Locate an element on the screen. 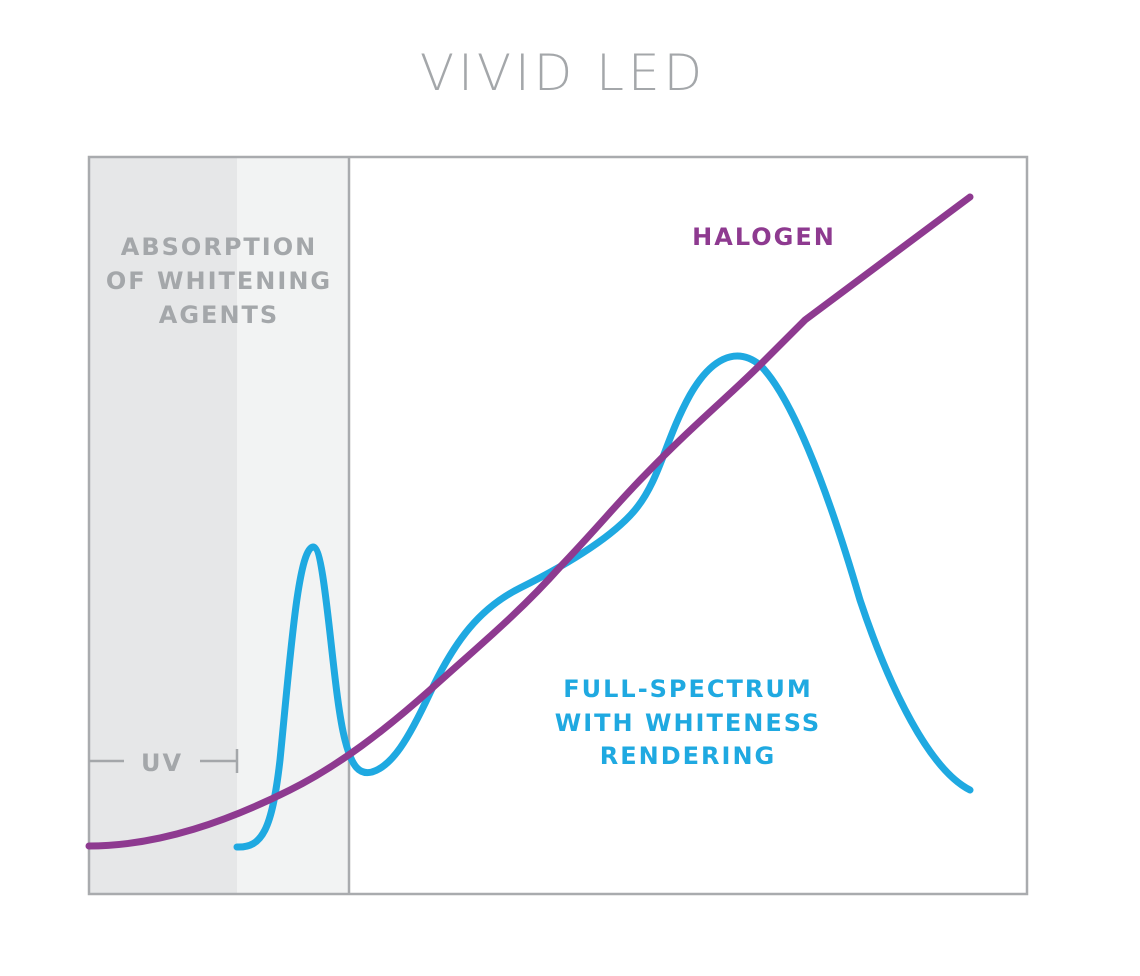  shade-light is located at coordinates (293, 525).